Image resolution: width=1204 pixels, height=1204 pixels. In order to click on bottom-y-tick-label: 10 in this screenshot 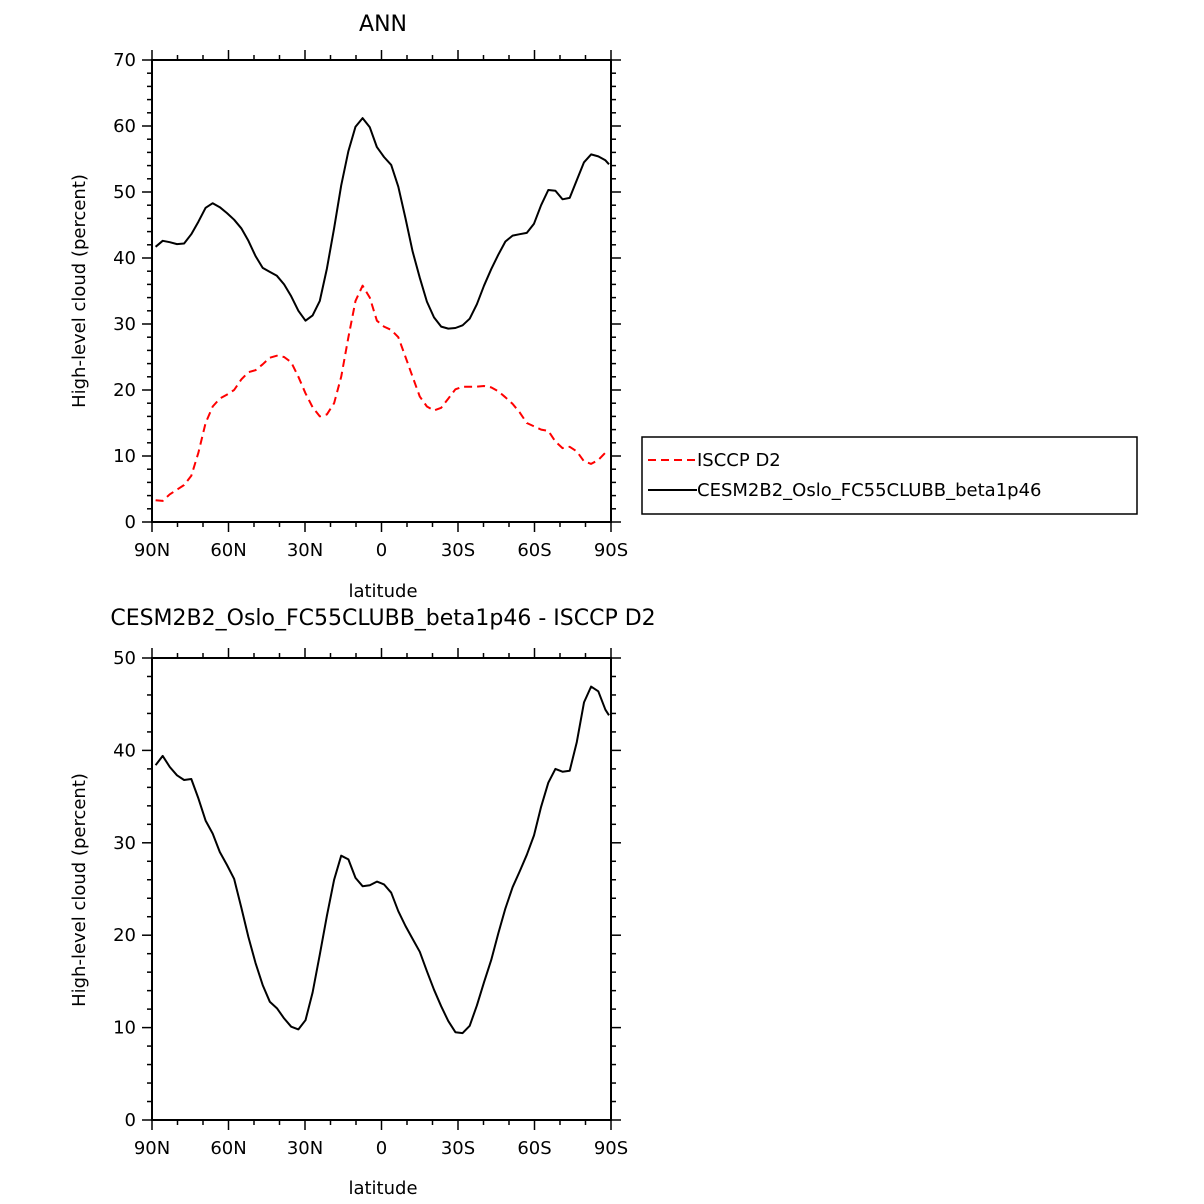, I will do `click(124, 1028)`.